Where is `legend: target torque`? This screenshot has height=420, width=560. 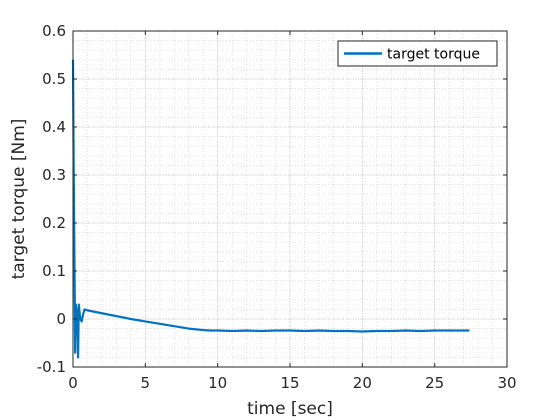
legend: target torque is located at coordinates (417, 53).